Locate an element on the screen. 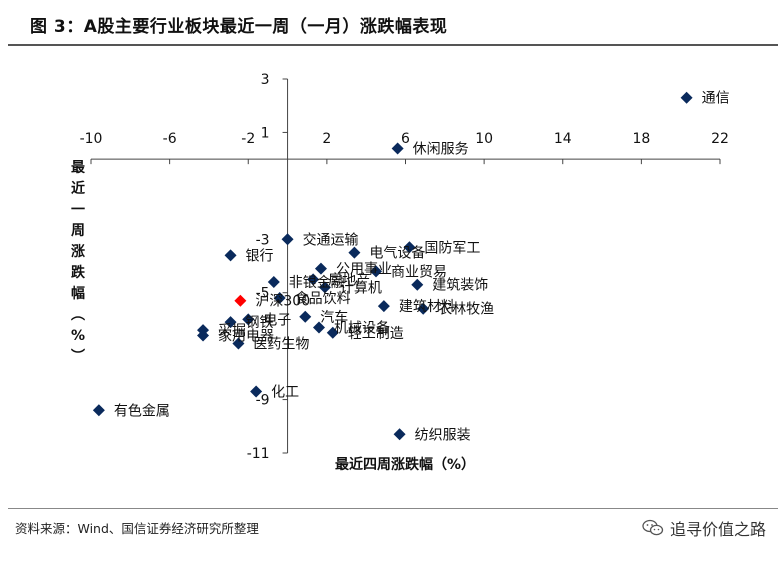 The image size is (784, 565). point-label: 银行 is located at coordinates (260, 256).